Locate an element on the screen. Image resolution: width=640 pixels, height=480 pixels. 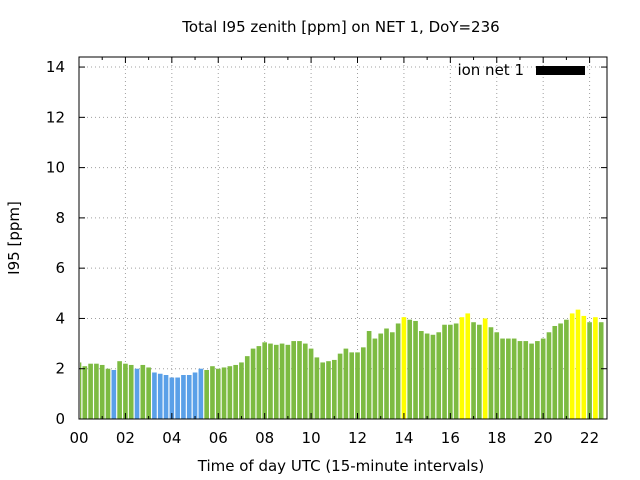
y-tick-label: 4 is located at coordinates (60, 318).